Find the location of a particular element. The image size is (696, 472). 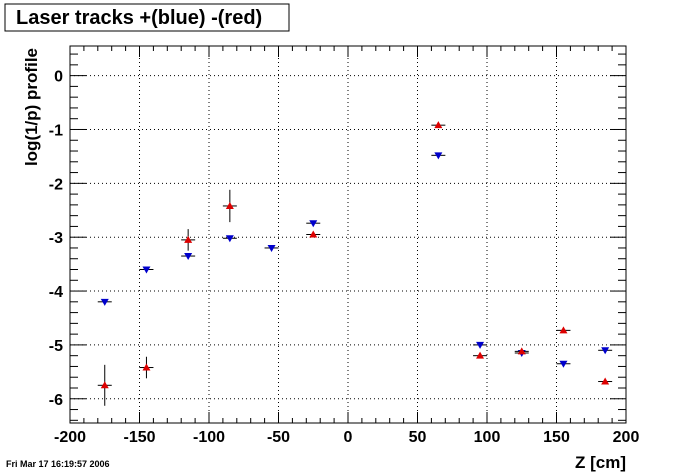

x-tick-label: 150 is located at coordinates (556, 437).